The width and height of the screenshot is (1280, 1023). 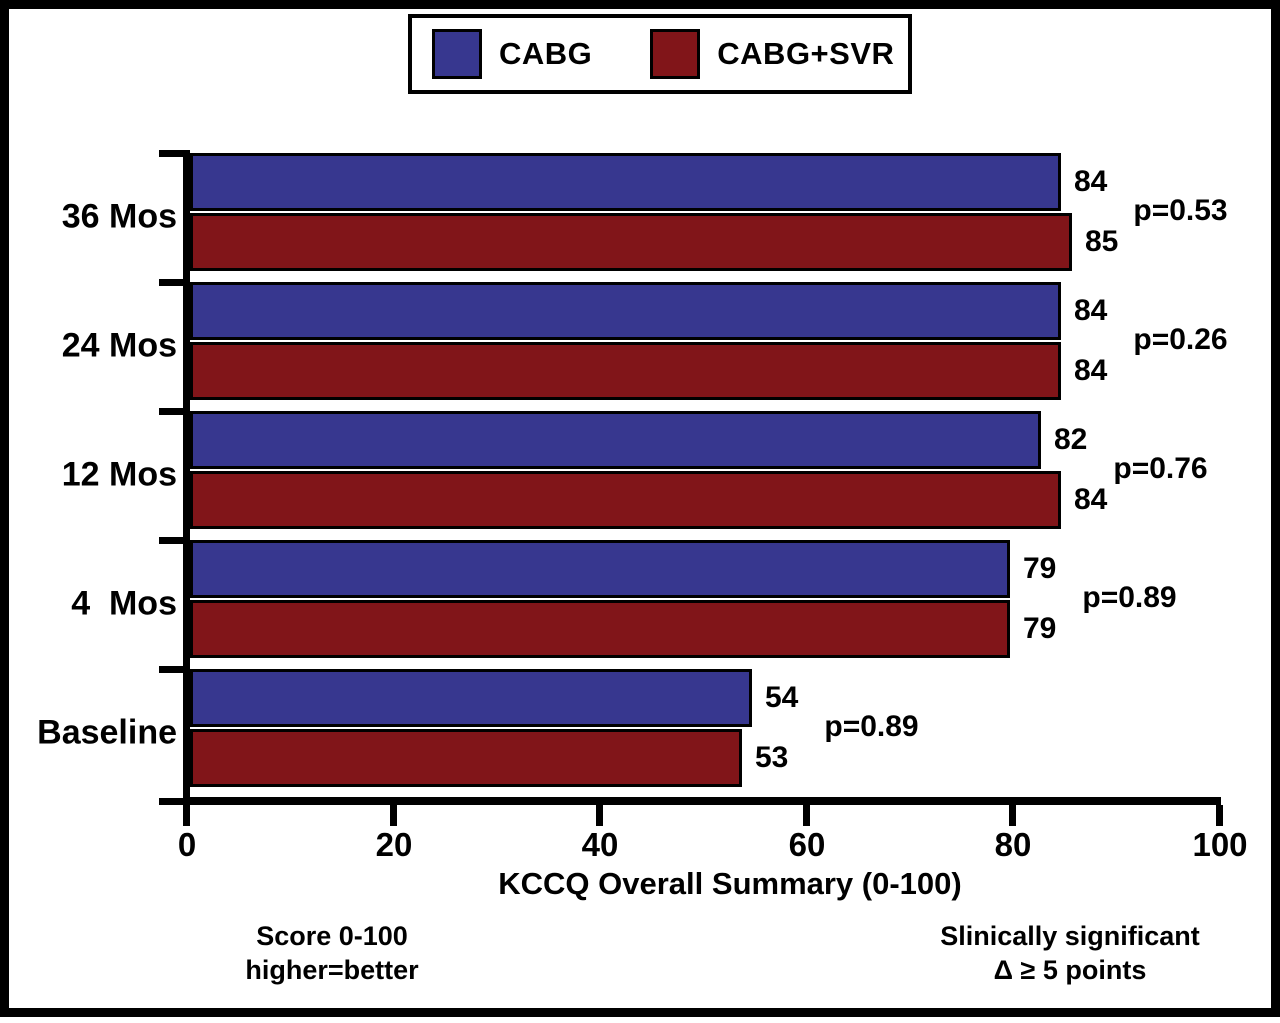 What do you see at coordinates (807, 844) in the screenshot?
I see `x-tick-label: 60` at bounding box center [807, 844].